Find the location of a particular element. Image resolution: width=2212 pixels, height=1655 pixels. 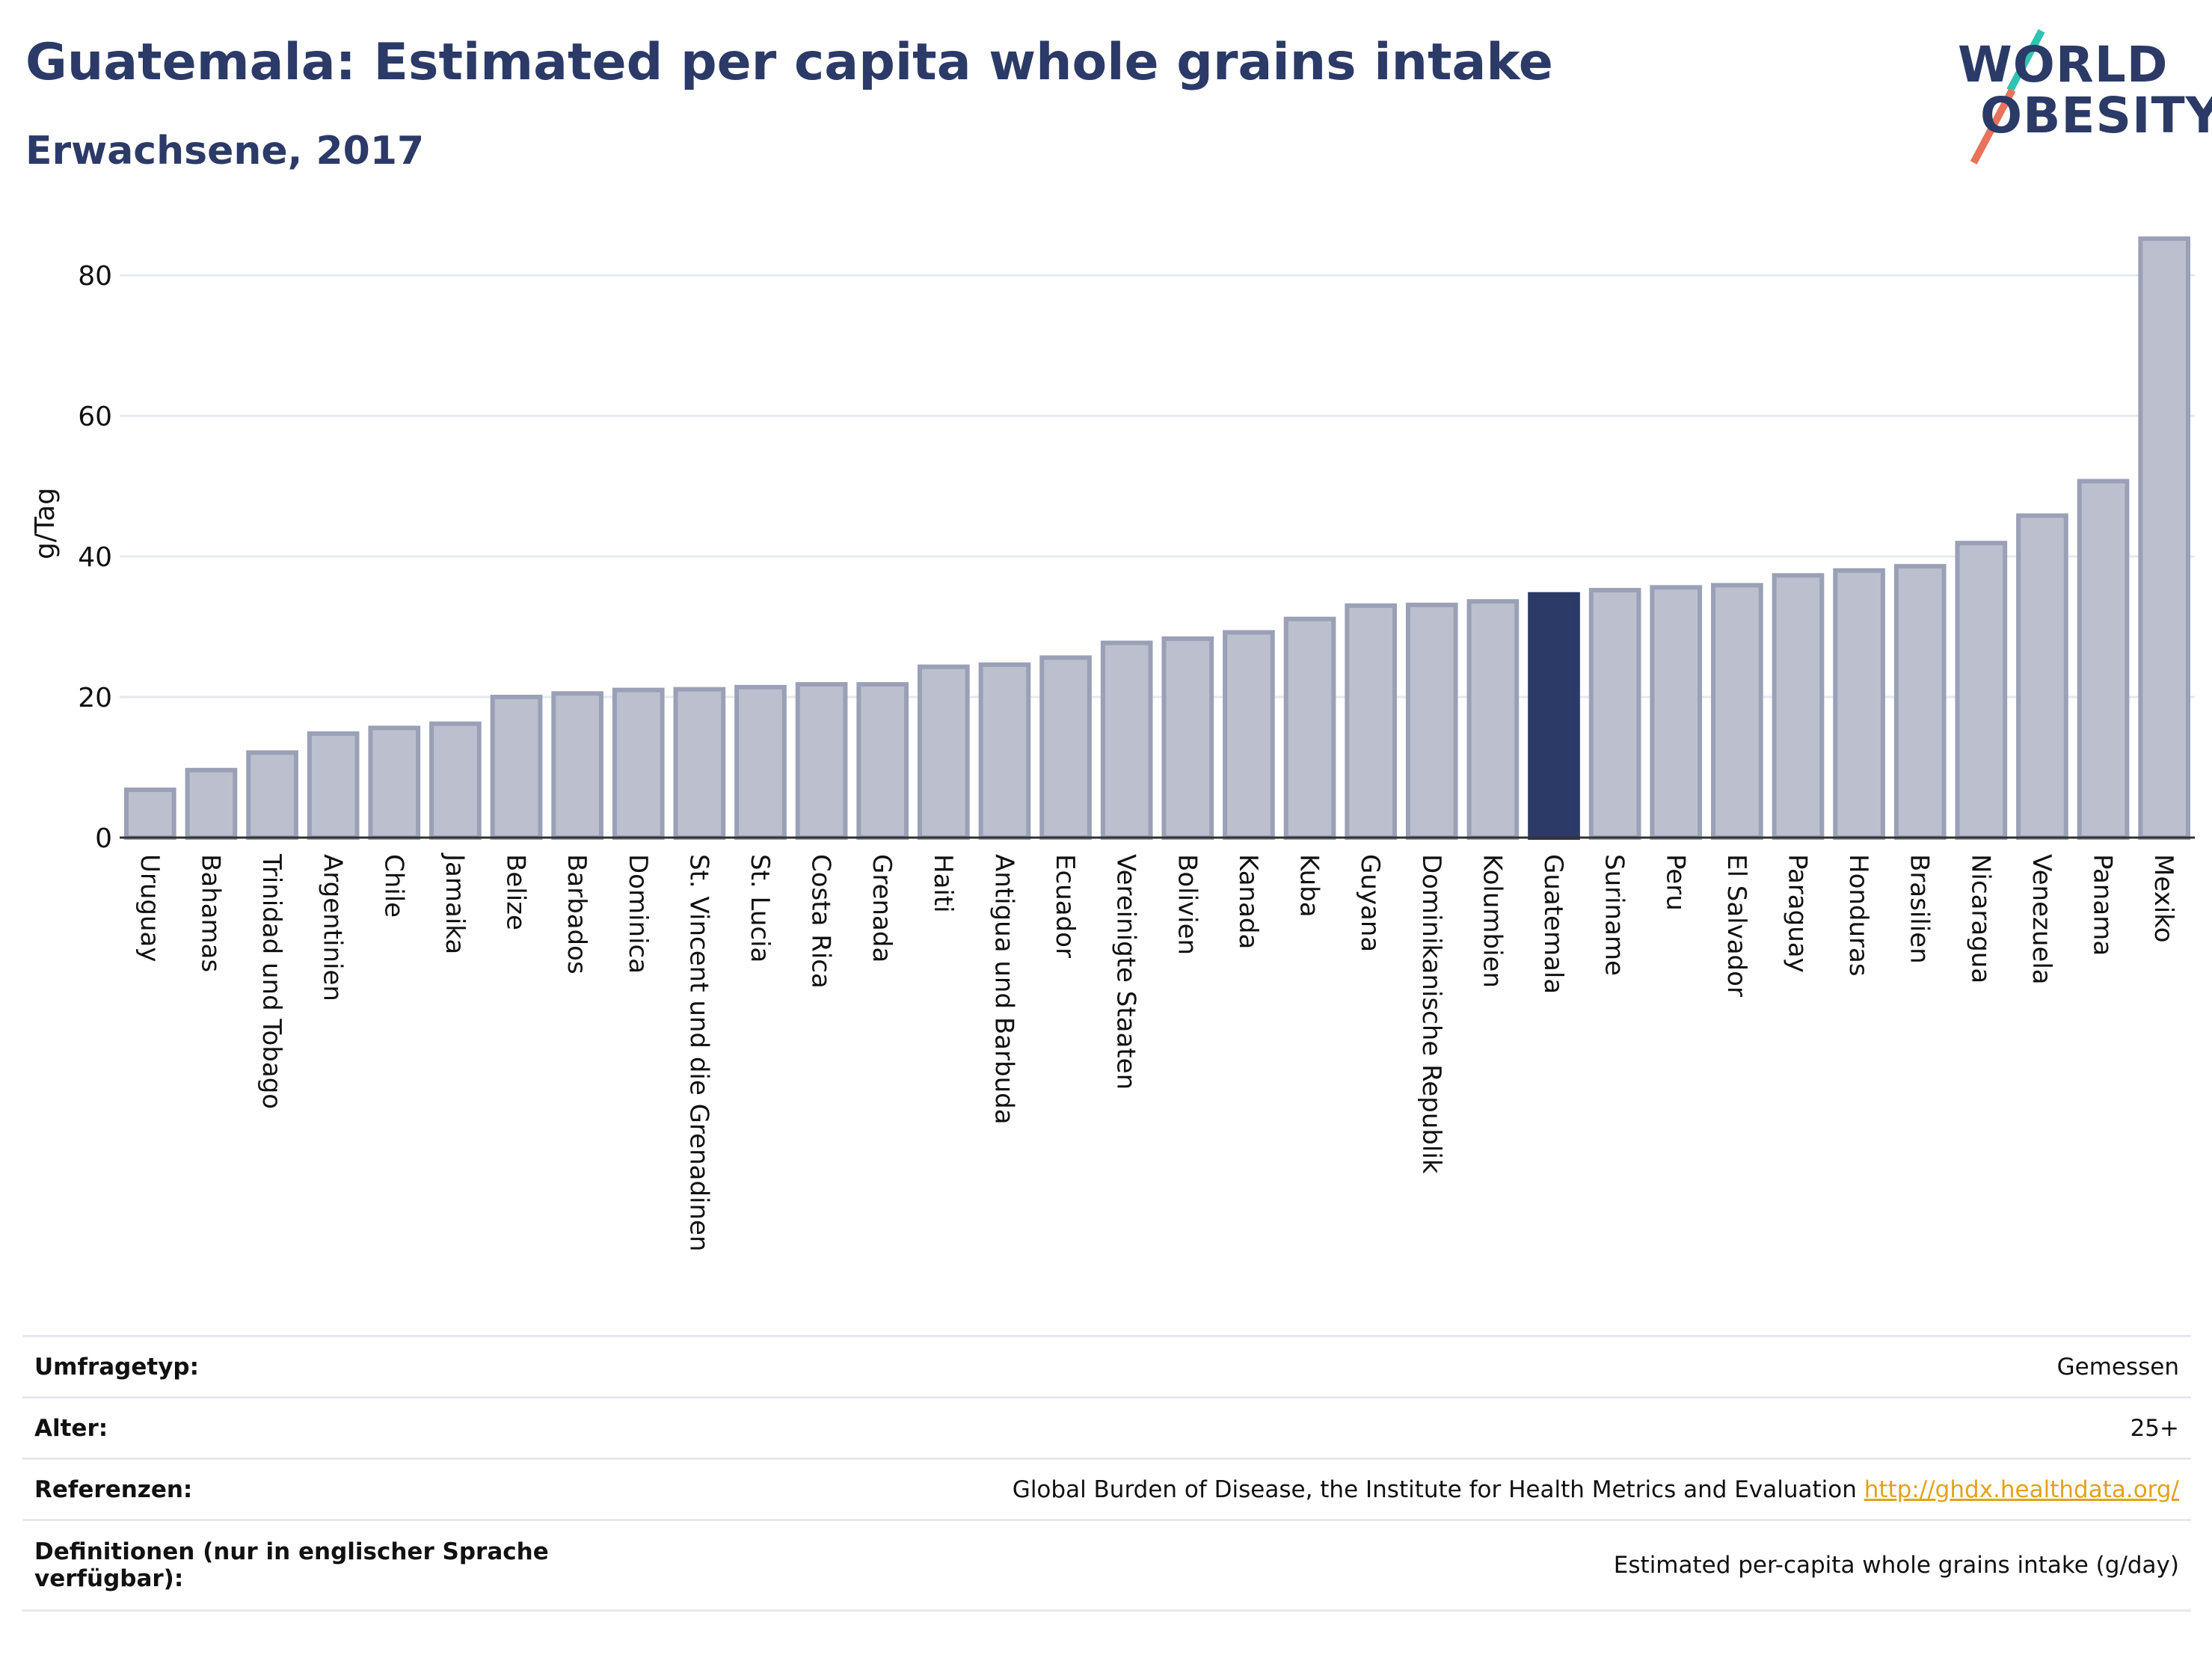

y-tick-label: 20 is located at coordinates (95, 698).